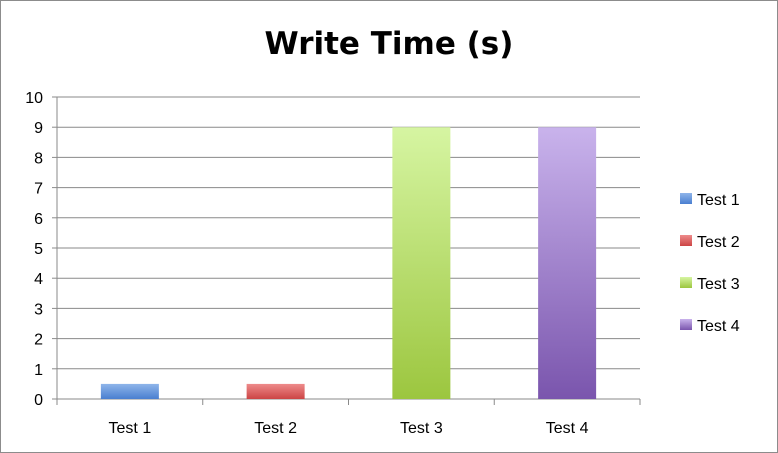 The width and height of the screenshot is (778, 453). I want to click on legend-label: Test 4, so click(718, 326).